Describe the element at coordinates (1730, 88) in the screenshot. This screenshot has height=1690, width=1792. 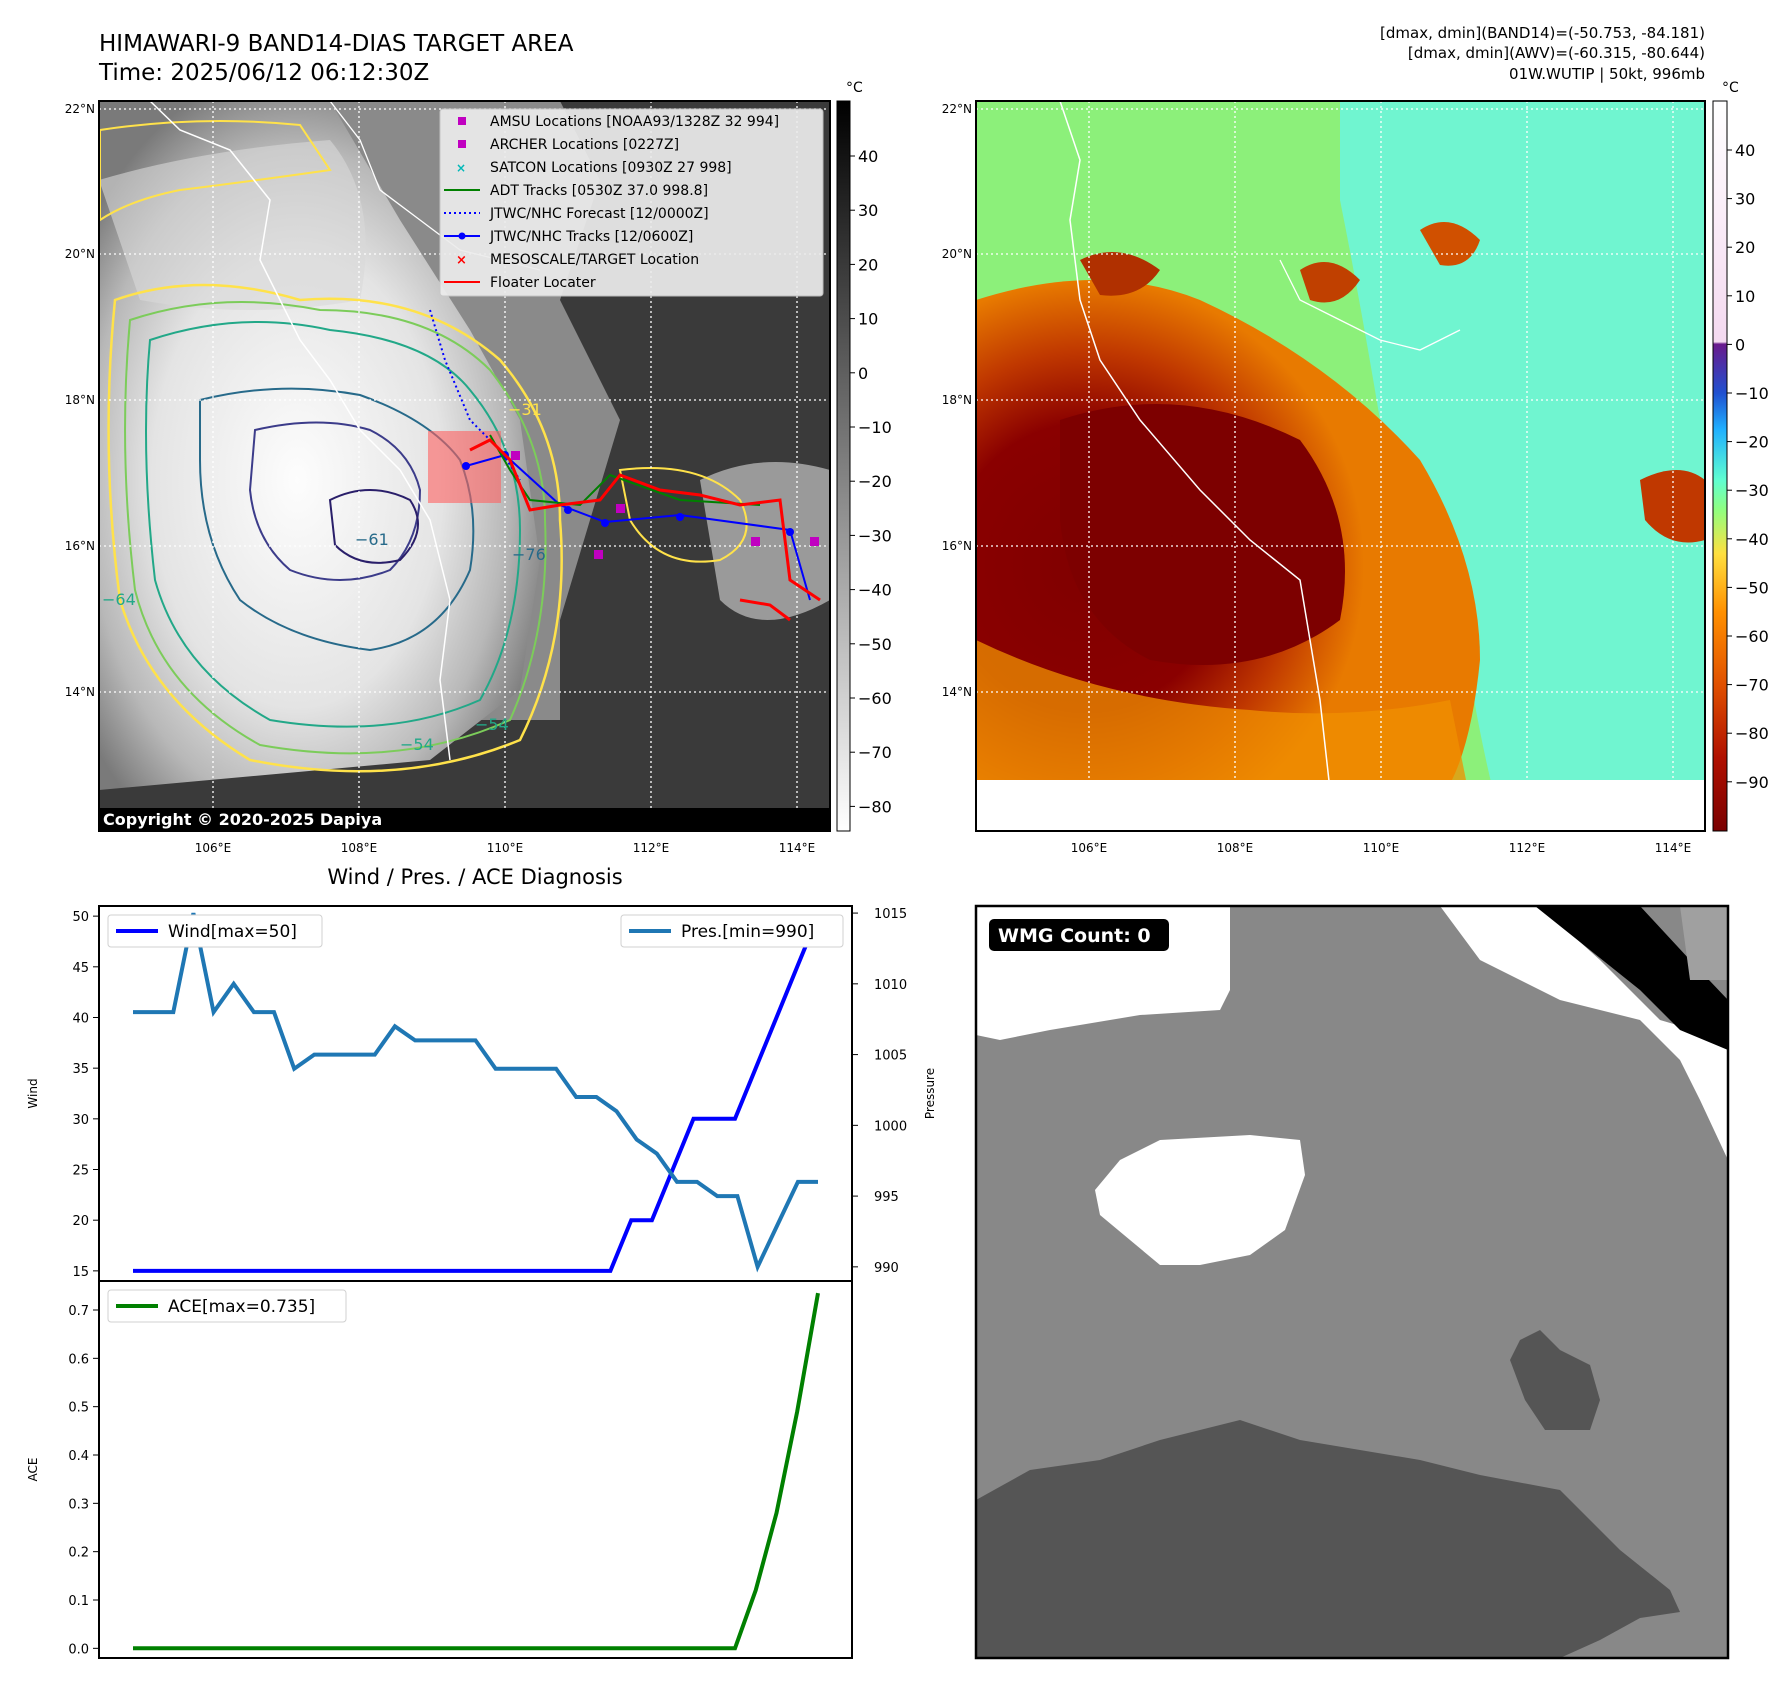
I see `awv-colorbar-unit: °C` at that location.